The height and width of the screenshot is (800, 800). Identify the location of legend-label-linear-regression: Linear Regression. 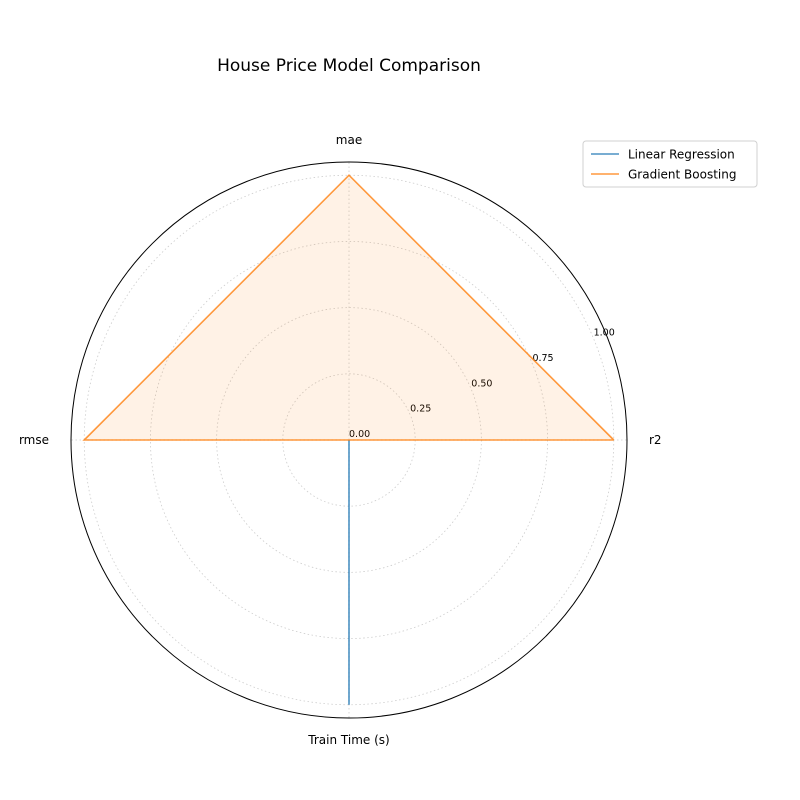
(681, 155).